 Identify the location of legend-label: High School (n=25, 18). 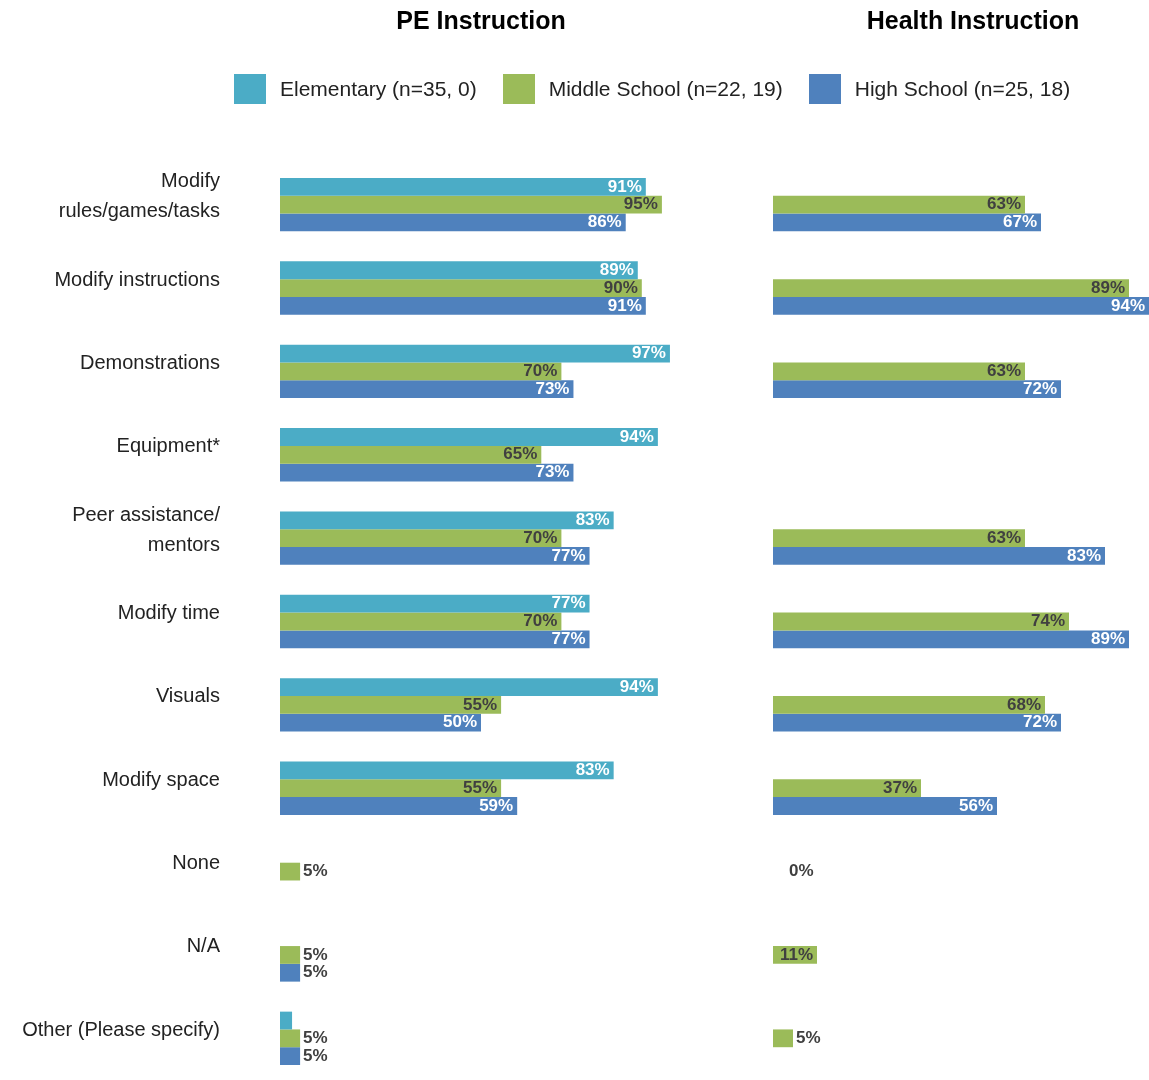
(962, 89).